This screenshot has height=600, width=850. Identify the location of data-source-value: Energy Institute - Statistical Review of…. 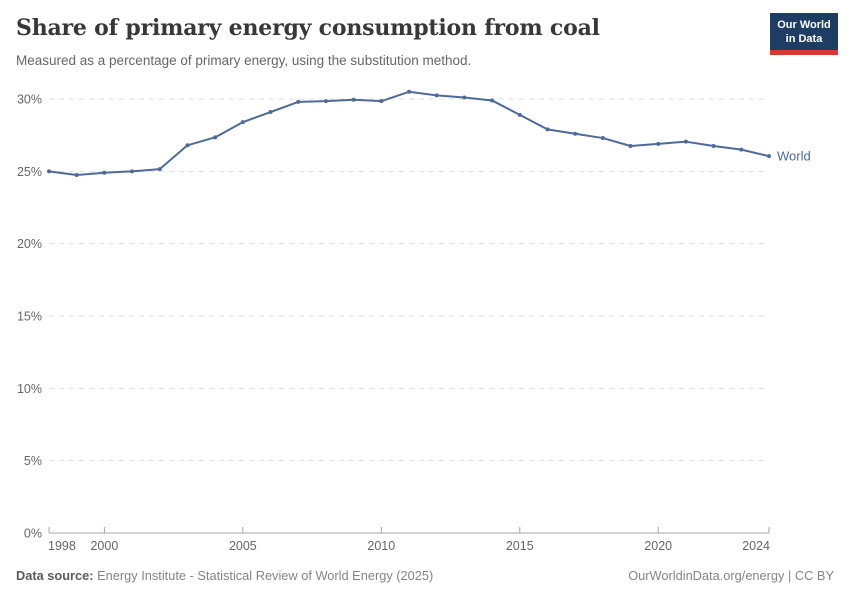
(265, 575).